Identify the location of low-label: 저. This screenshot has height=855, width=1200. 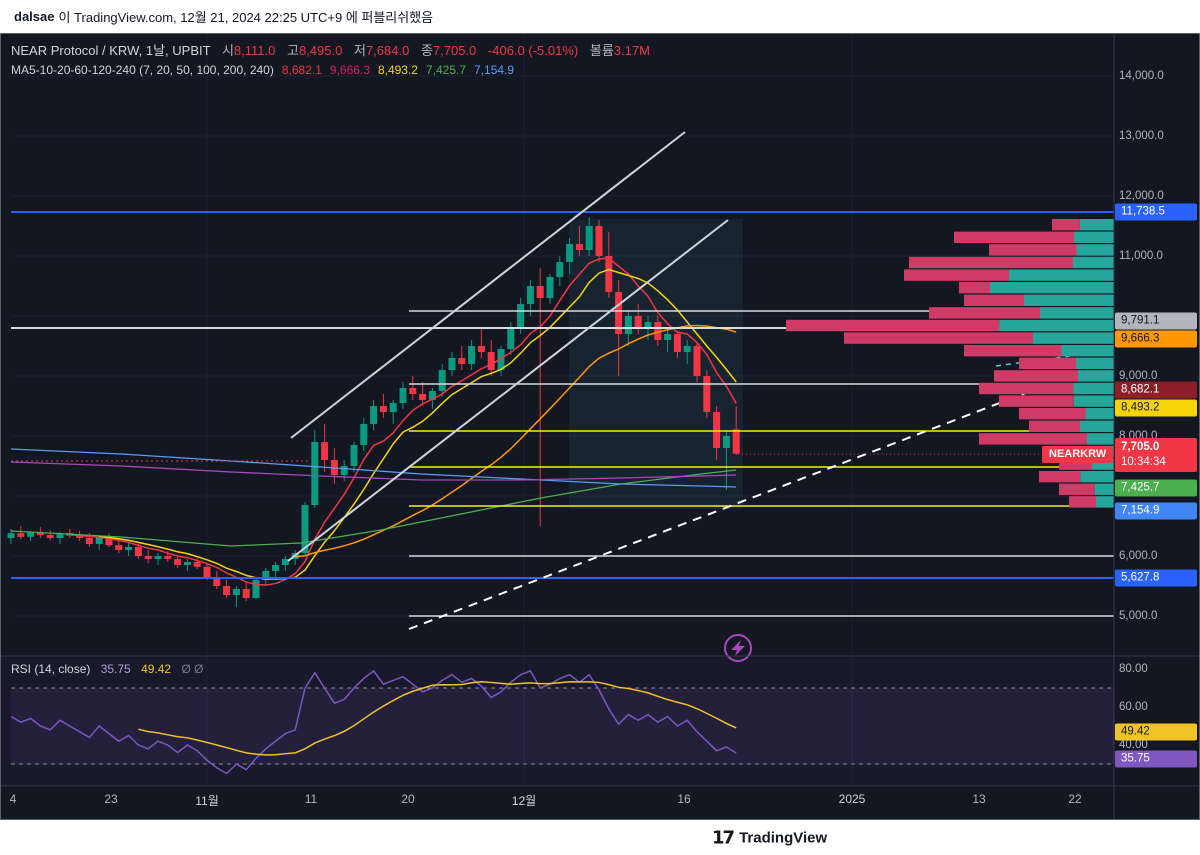
(359, 50).